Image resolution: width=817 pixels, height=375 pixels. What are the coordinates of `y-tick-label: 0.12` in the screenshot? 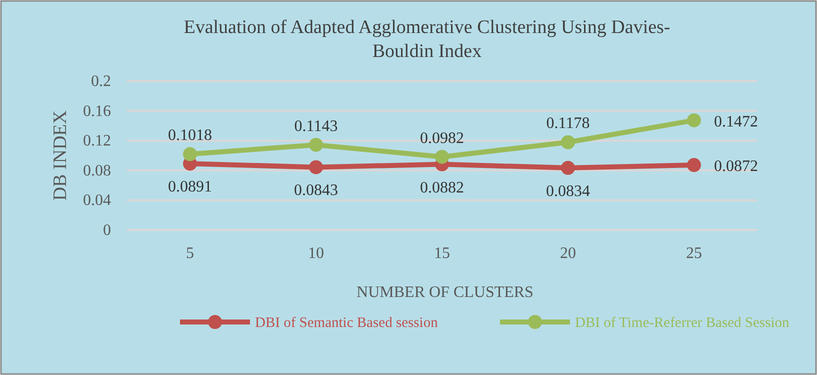 It's located at (97, 141).